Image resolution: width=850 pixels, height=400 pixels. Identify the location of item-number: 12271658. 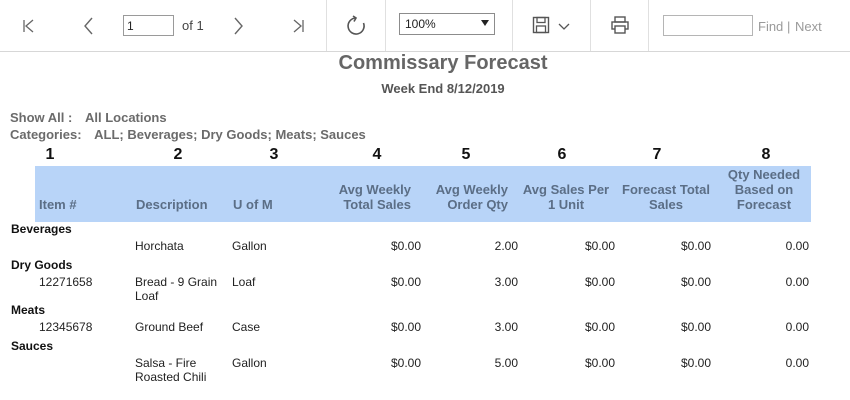
(66, 282).